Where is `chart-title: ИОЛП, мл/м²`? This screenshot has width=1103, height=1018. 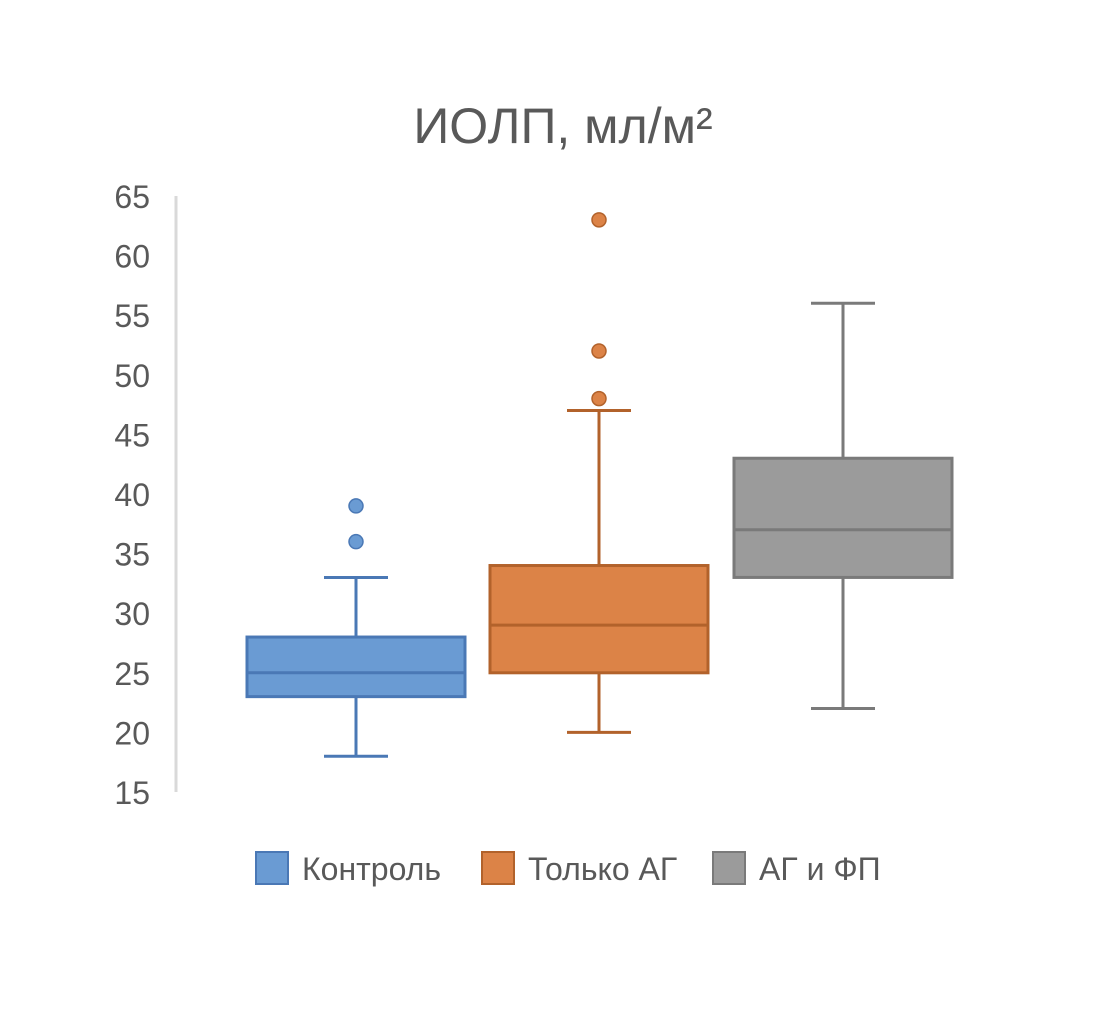
chart-title: ИОЛП, мл/м² is located at coordinates (562, 126).